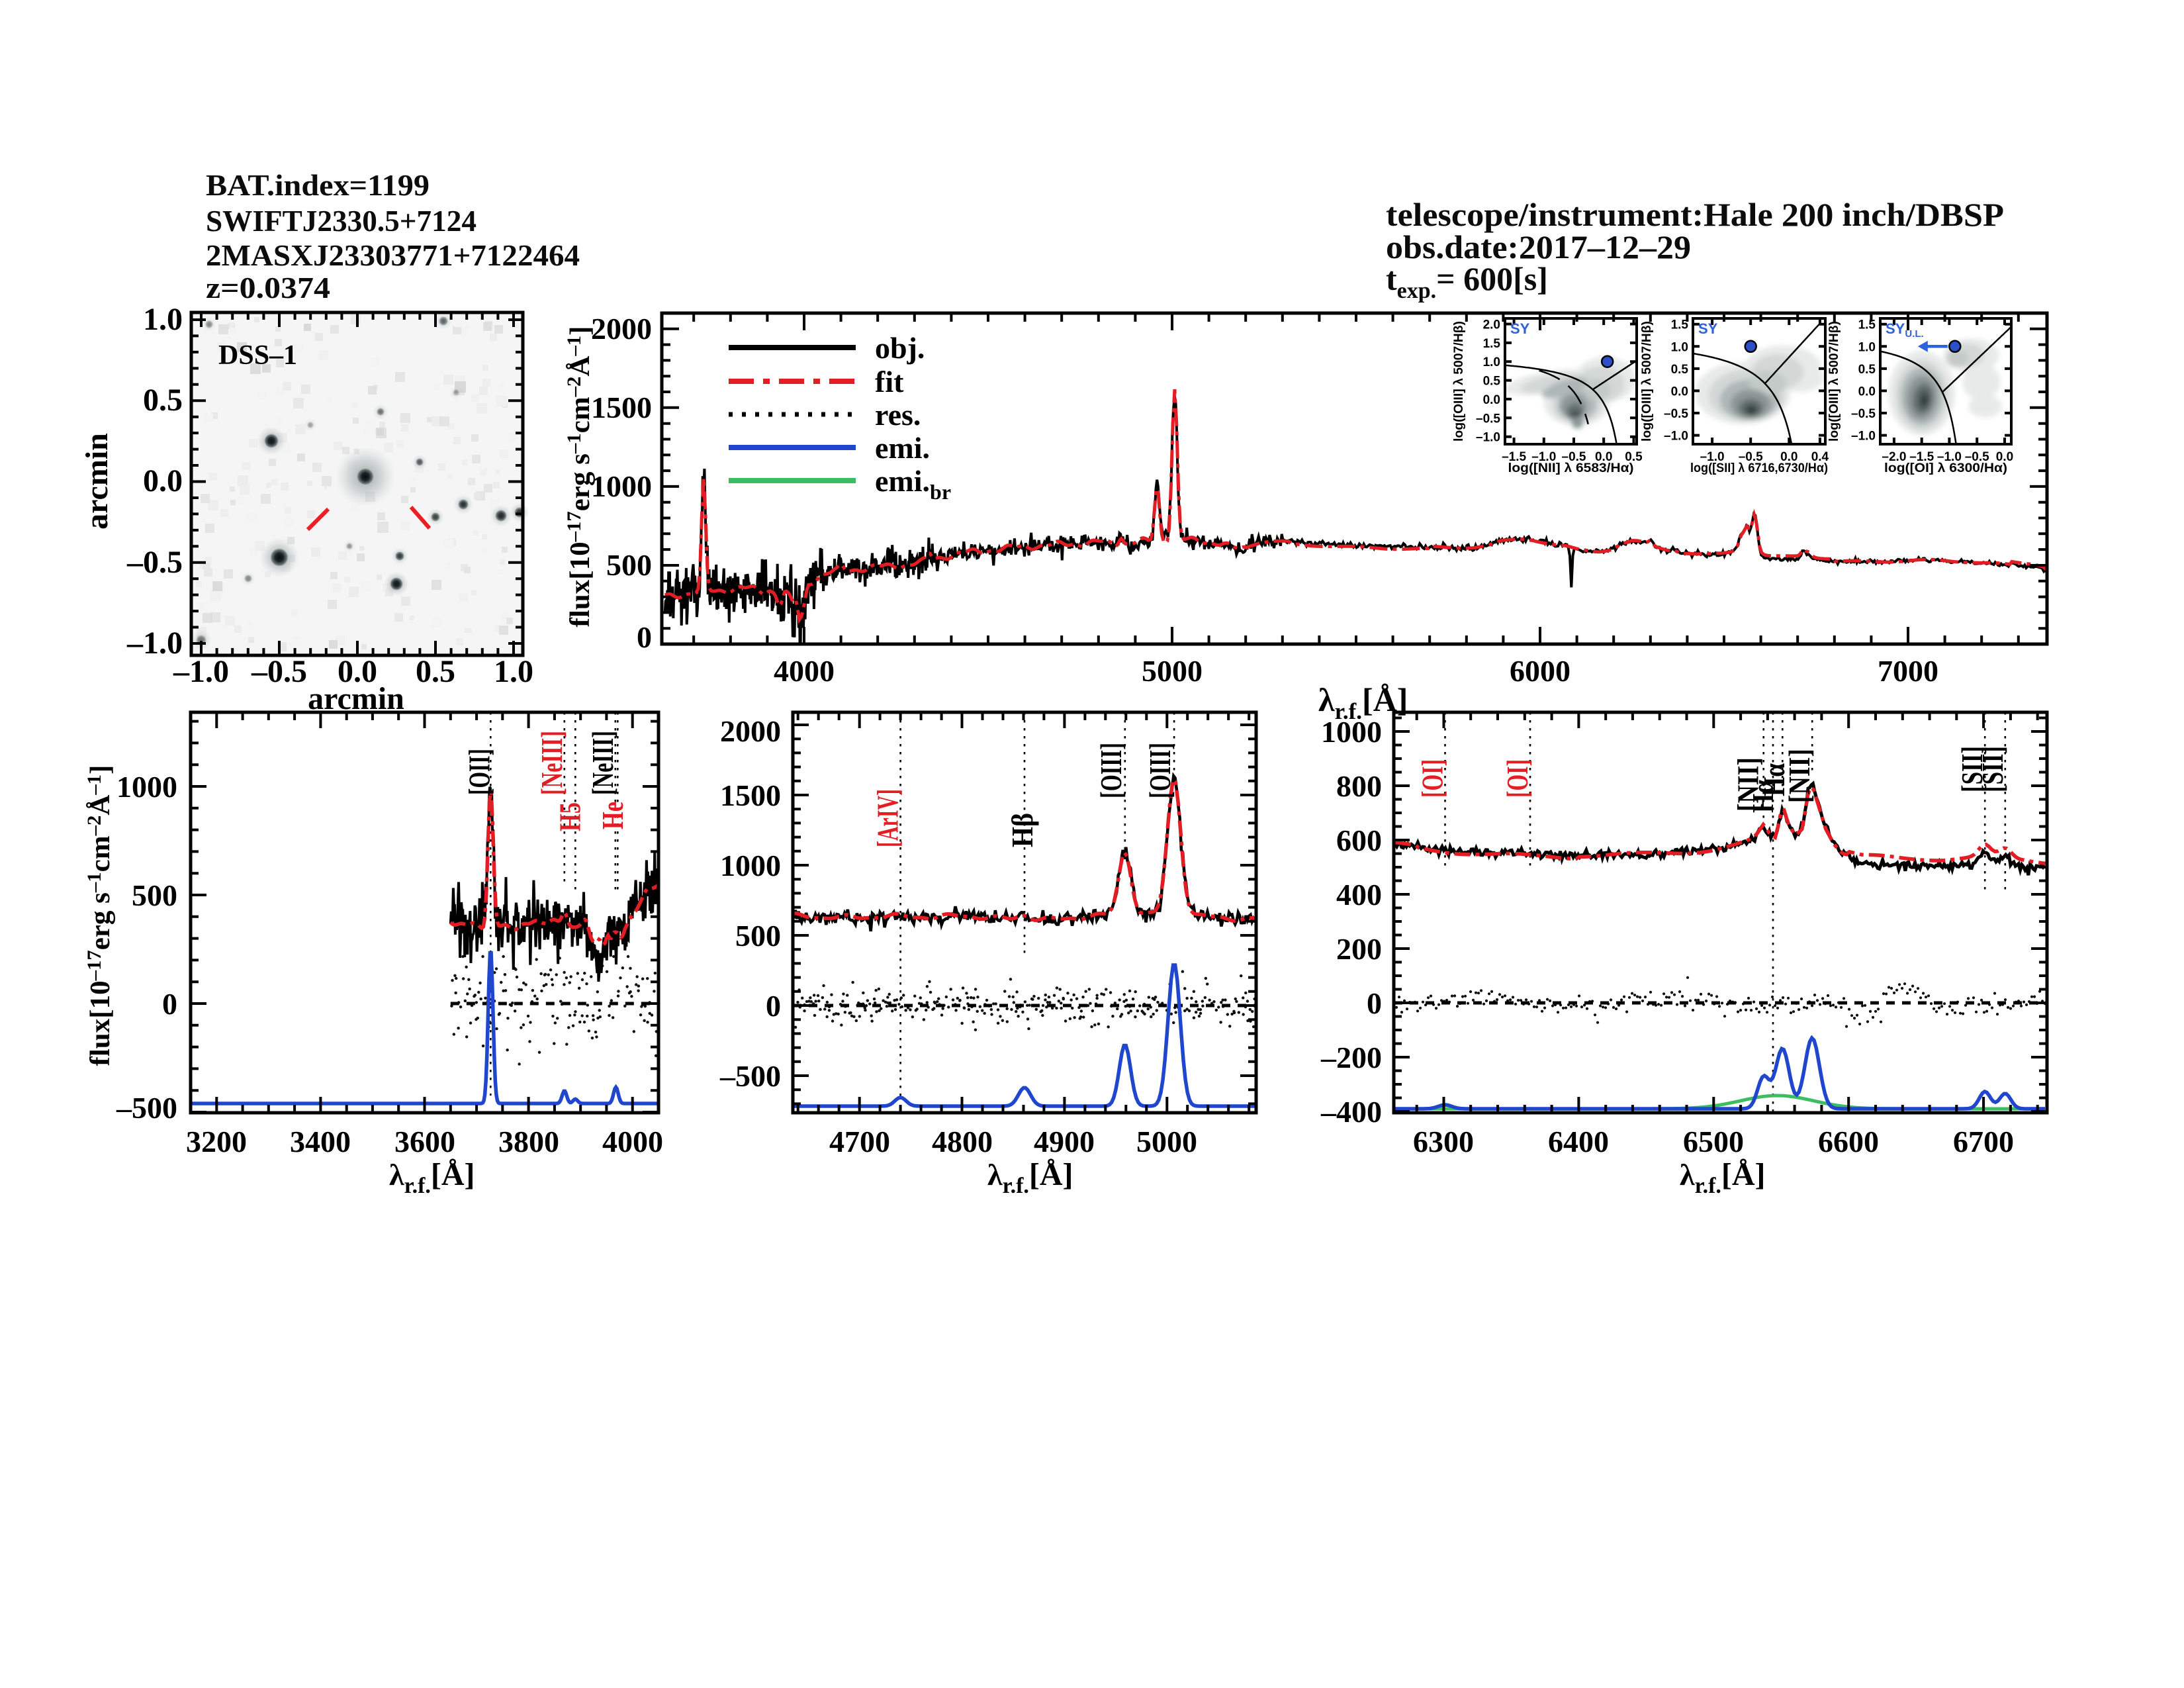  Describe the element at coordinates (1517, 778) in the screenshot. I see `svg-text: [OI]` at that location.